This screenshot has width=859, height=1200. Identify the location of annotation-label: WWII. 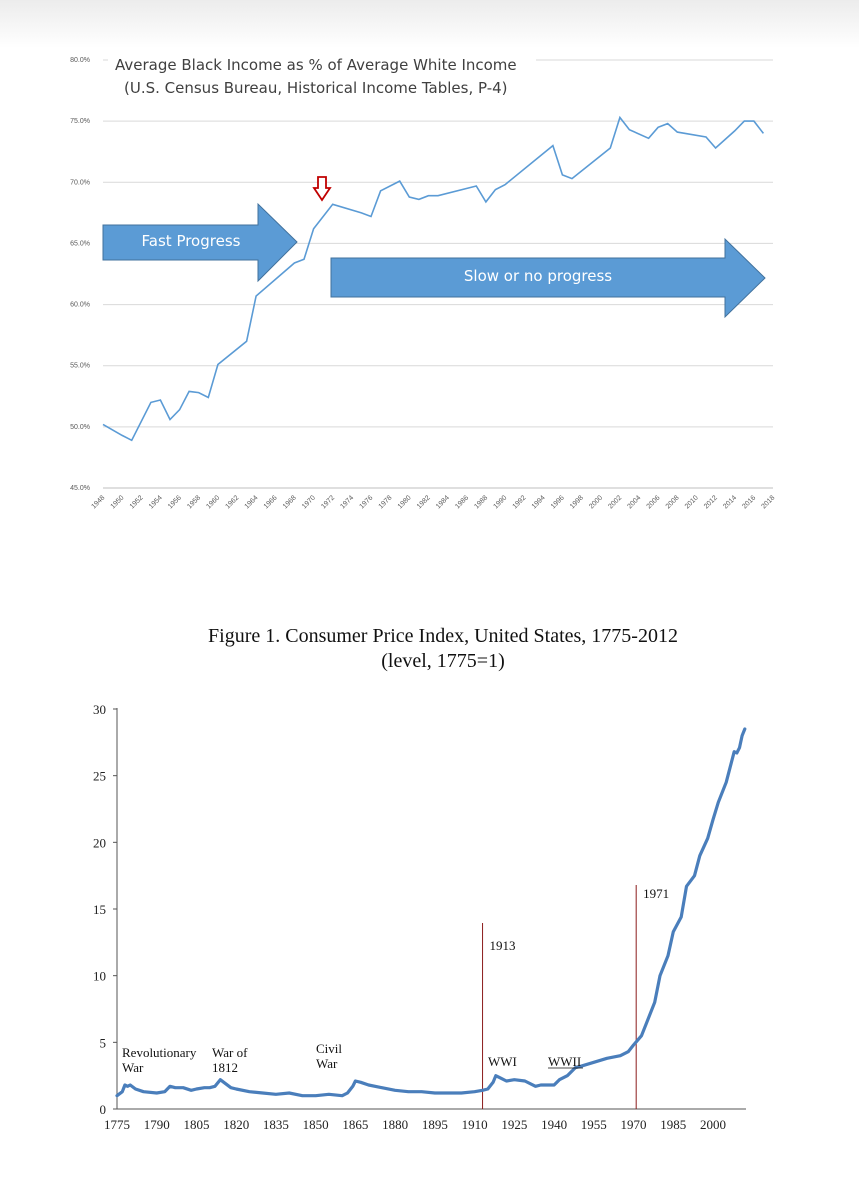
(564, 1061).